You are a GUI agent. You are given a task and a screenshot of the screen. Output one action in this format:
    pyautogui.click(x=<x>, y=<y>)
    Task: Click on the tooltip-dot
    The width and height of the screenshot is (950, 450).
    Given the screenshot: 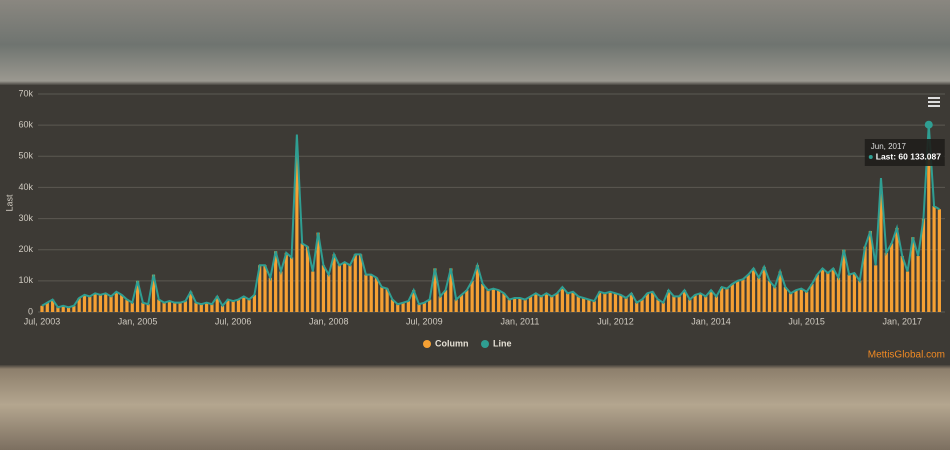 What is the action you would take?
    pyautogui.click(x=870, y=157)
    